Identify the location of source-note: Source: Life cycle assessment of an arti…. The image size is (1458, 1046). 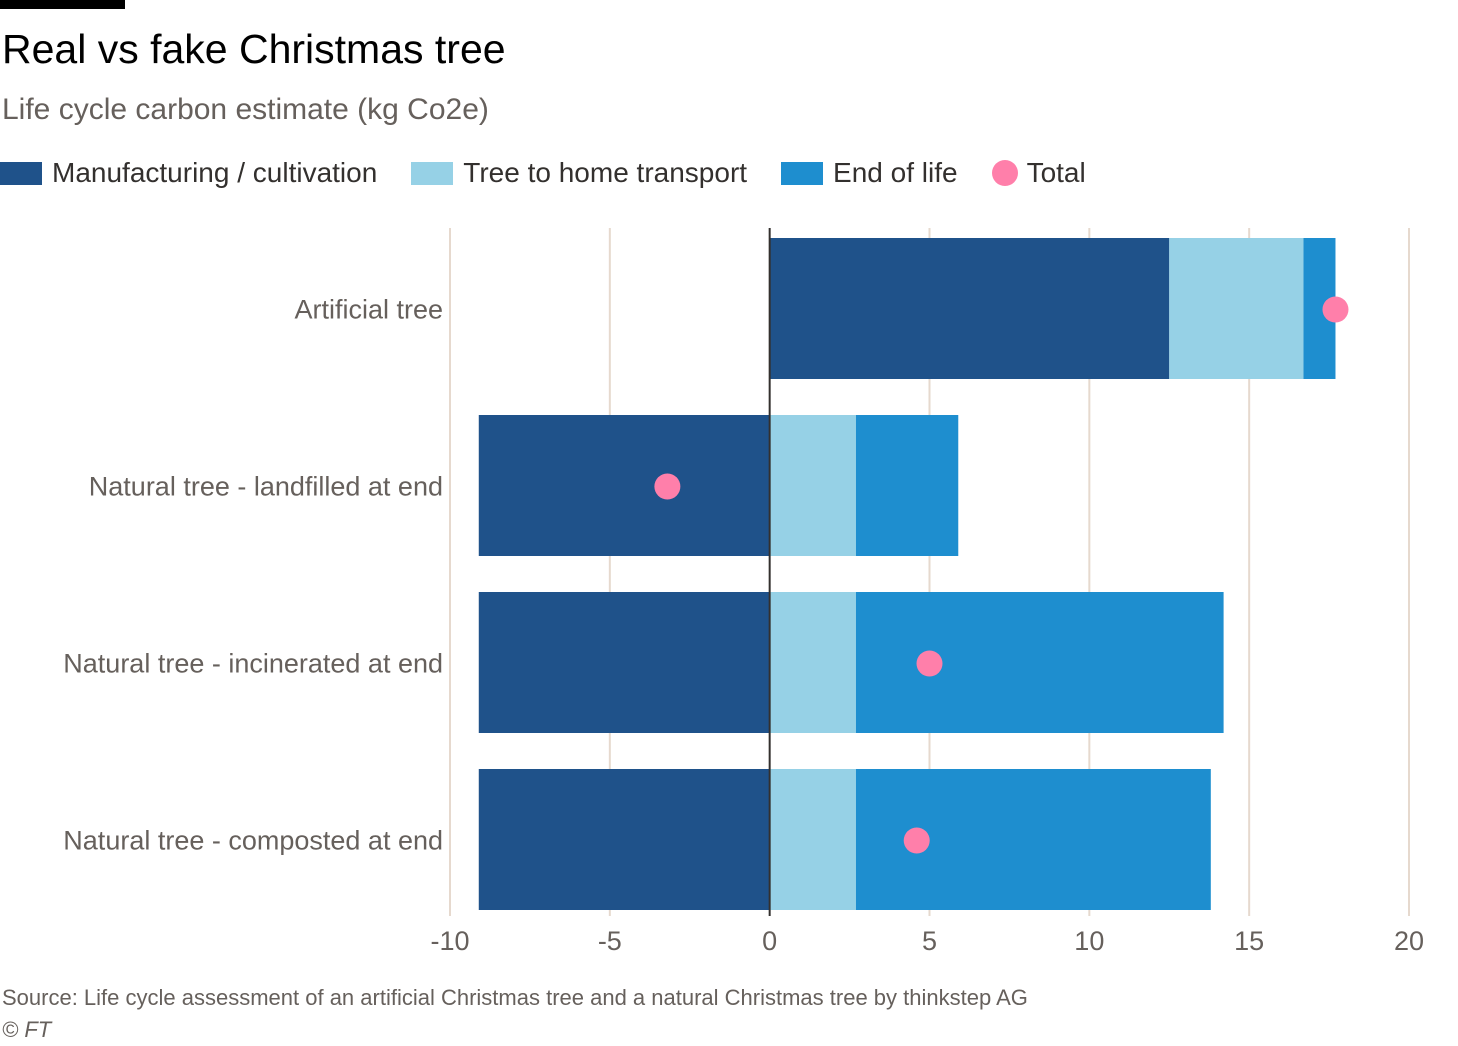
(515, 997).